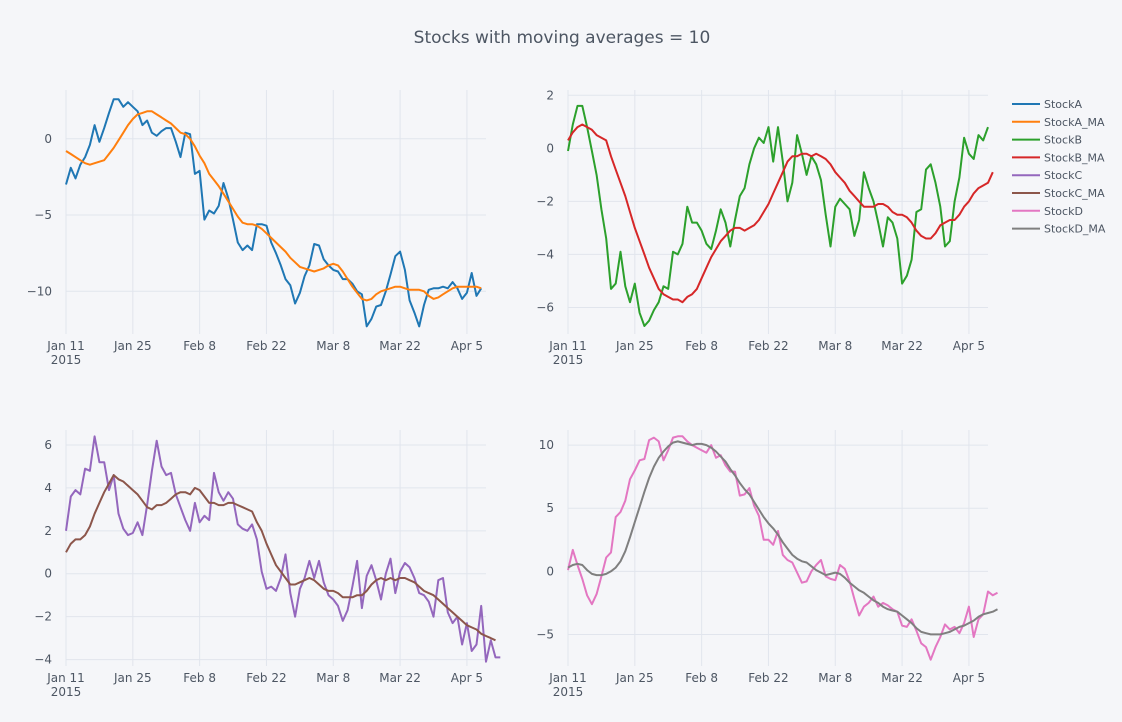 This screenshot has height=722, width=1122. What do you see at coordinates (546, 445) in the screenshot?
I see `y-tick-label: 10` at bounding box center [546, 445].